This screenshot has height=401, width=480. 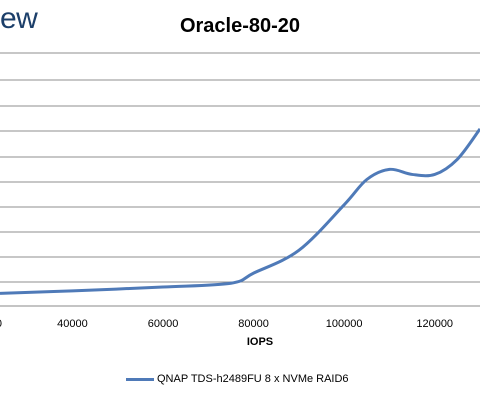 What do you see at coordinates (19, 18) in the screenshot?
I see `brand-logo: ew` at bounding box center [19, 18].